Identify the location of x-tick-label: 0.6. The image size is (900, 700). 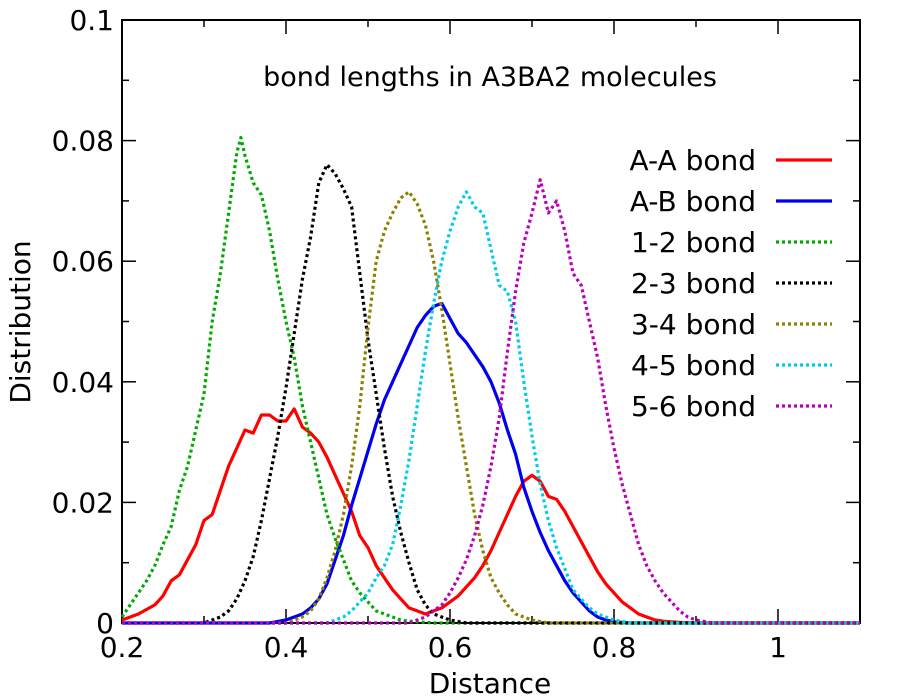
(450, 647).